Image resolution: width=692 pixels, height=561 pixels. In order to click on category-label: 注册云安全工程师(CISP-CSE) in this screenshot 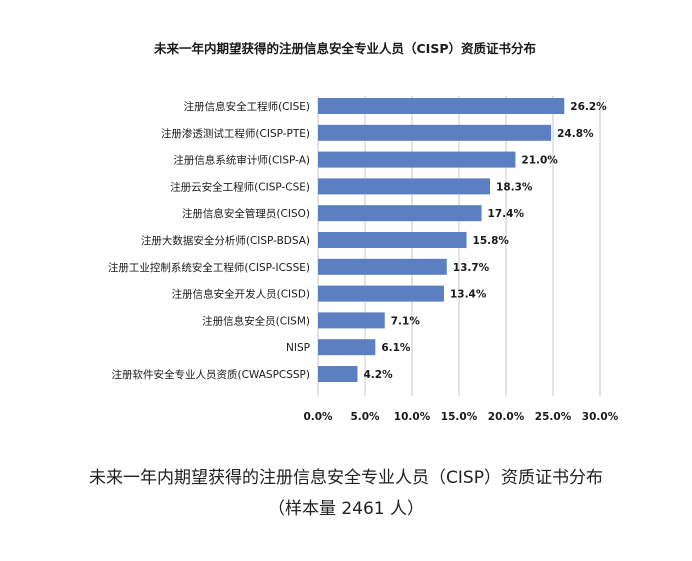, I will do `click(240, 186)`.